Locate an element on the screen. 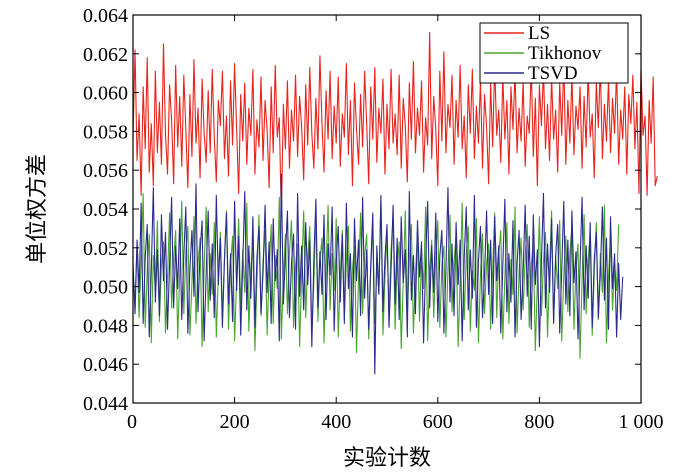  legend-label-tikhonov: Tikhonov is located at coordinates (565, 53).